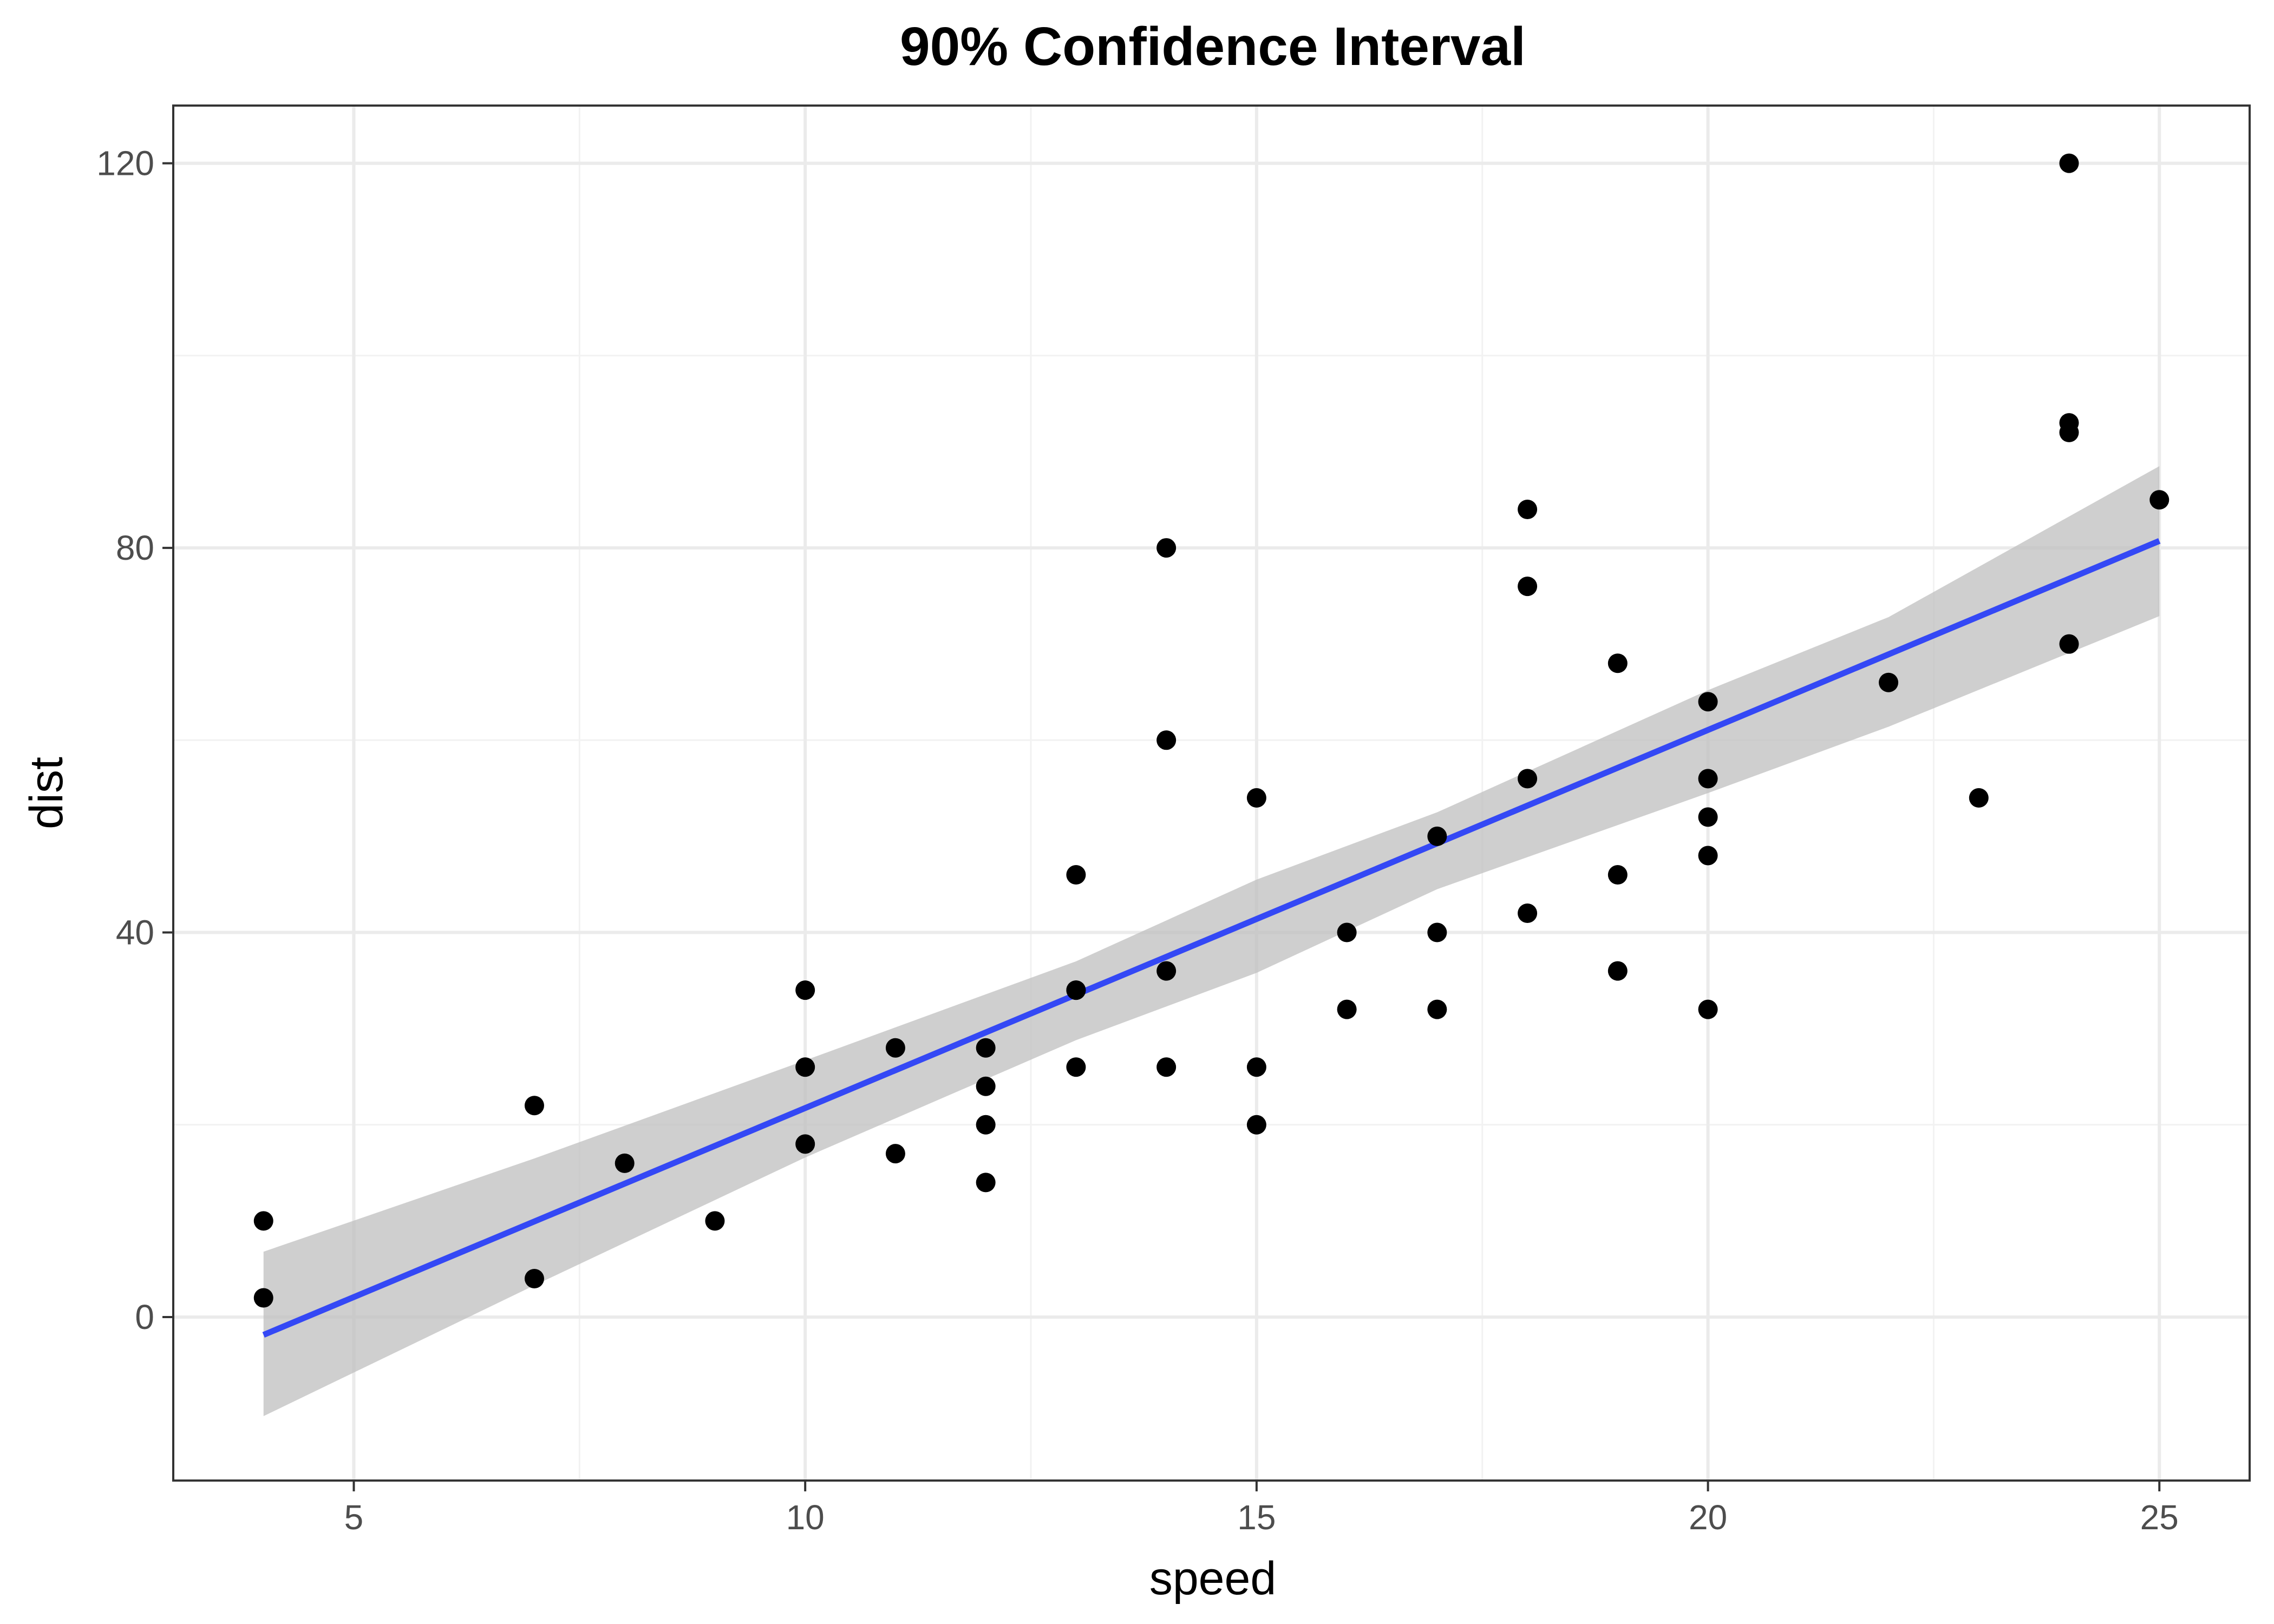 Image resolution: width=2274 pixels, height=1624 pixels. What do you see at coordinates (1256, 1518) in the screenshot?
I see `x-tick-label: 15` at bounding box center [1256, 1518].